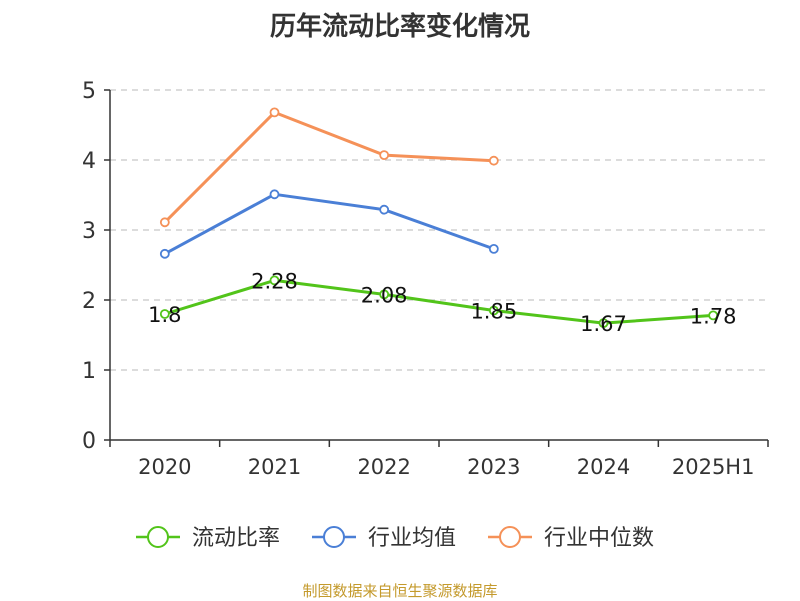 The width and height of the screenshot is (800, 601). I want to click on y-tick-label: 1, so click(89, 371).